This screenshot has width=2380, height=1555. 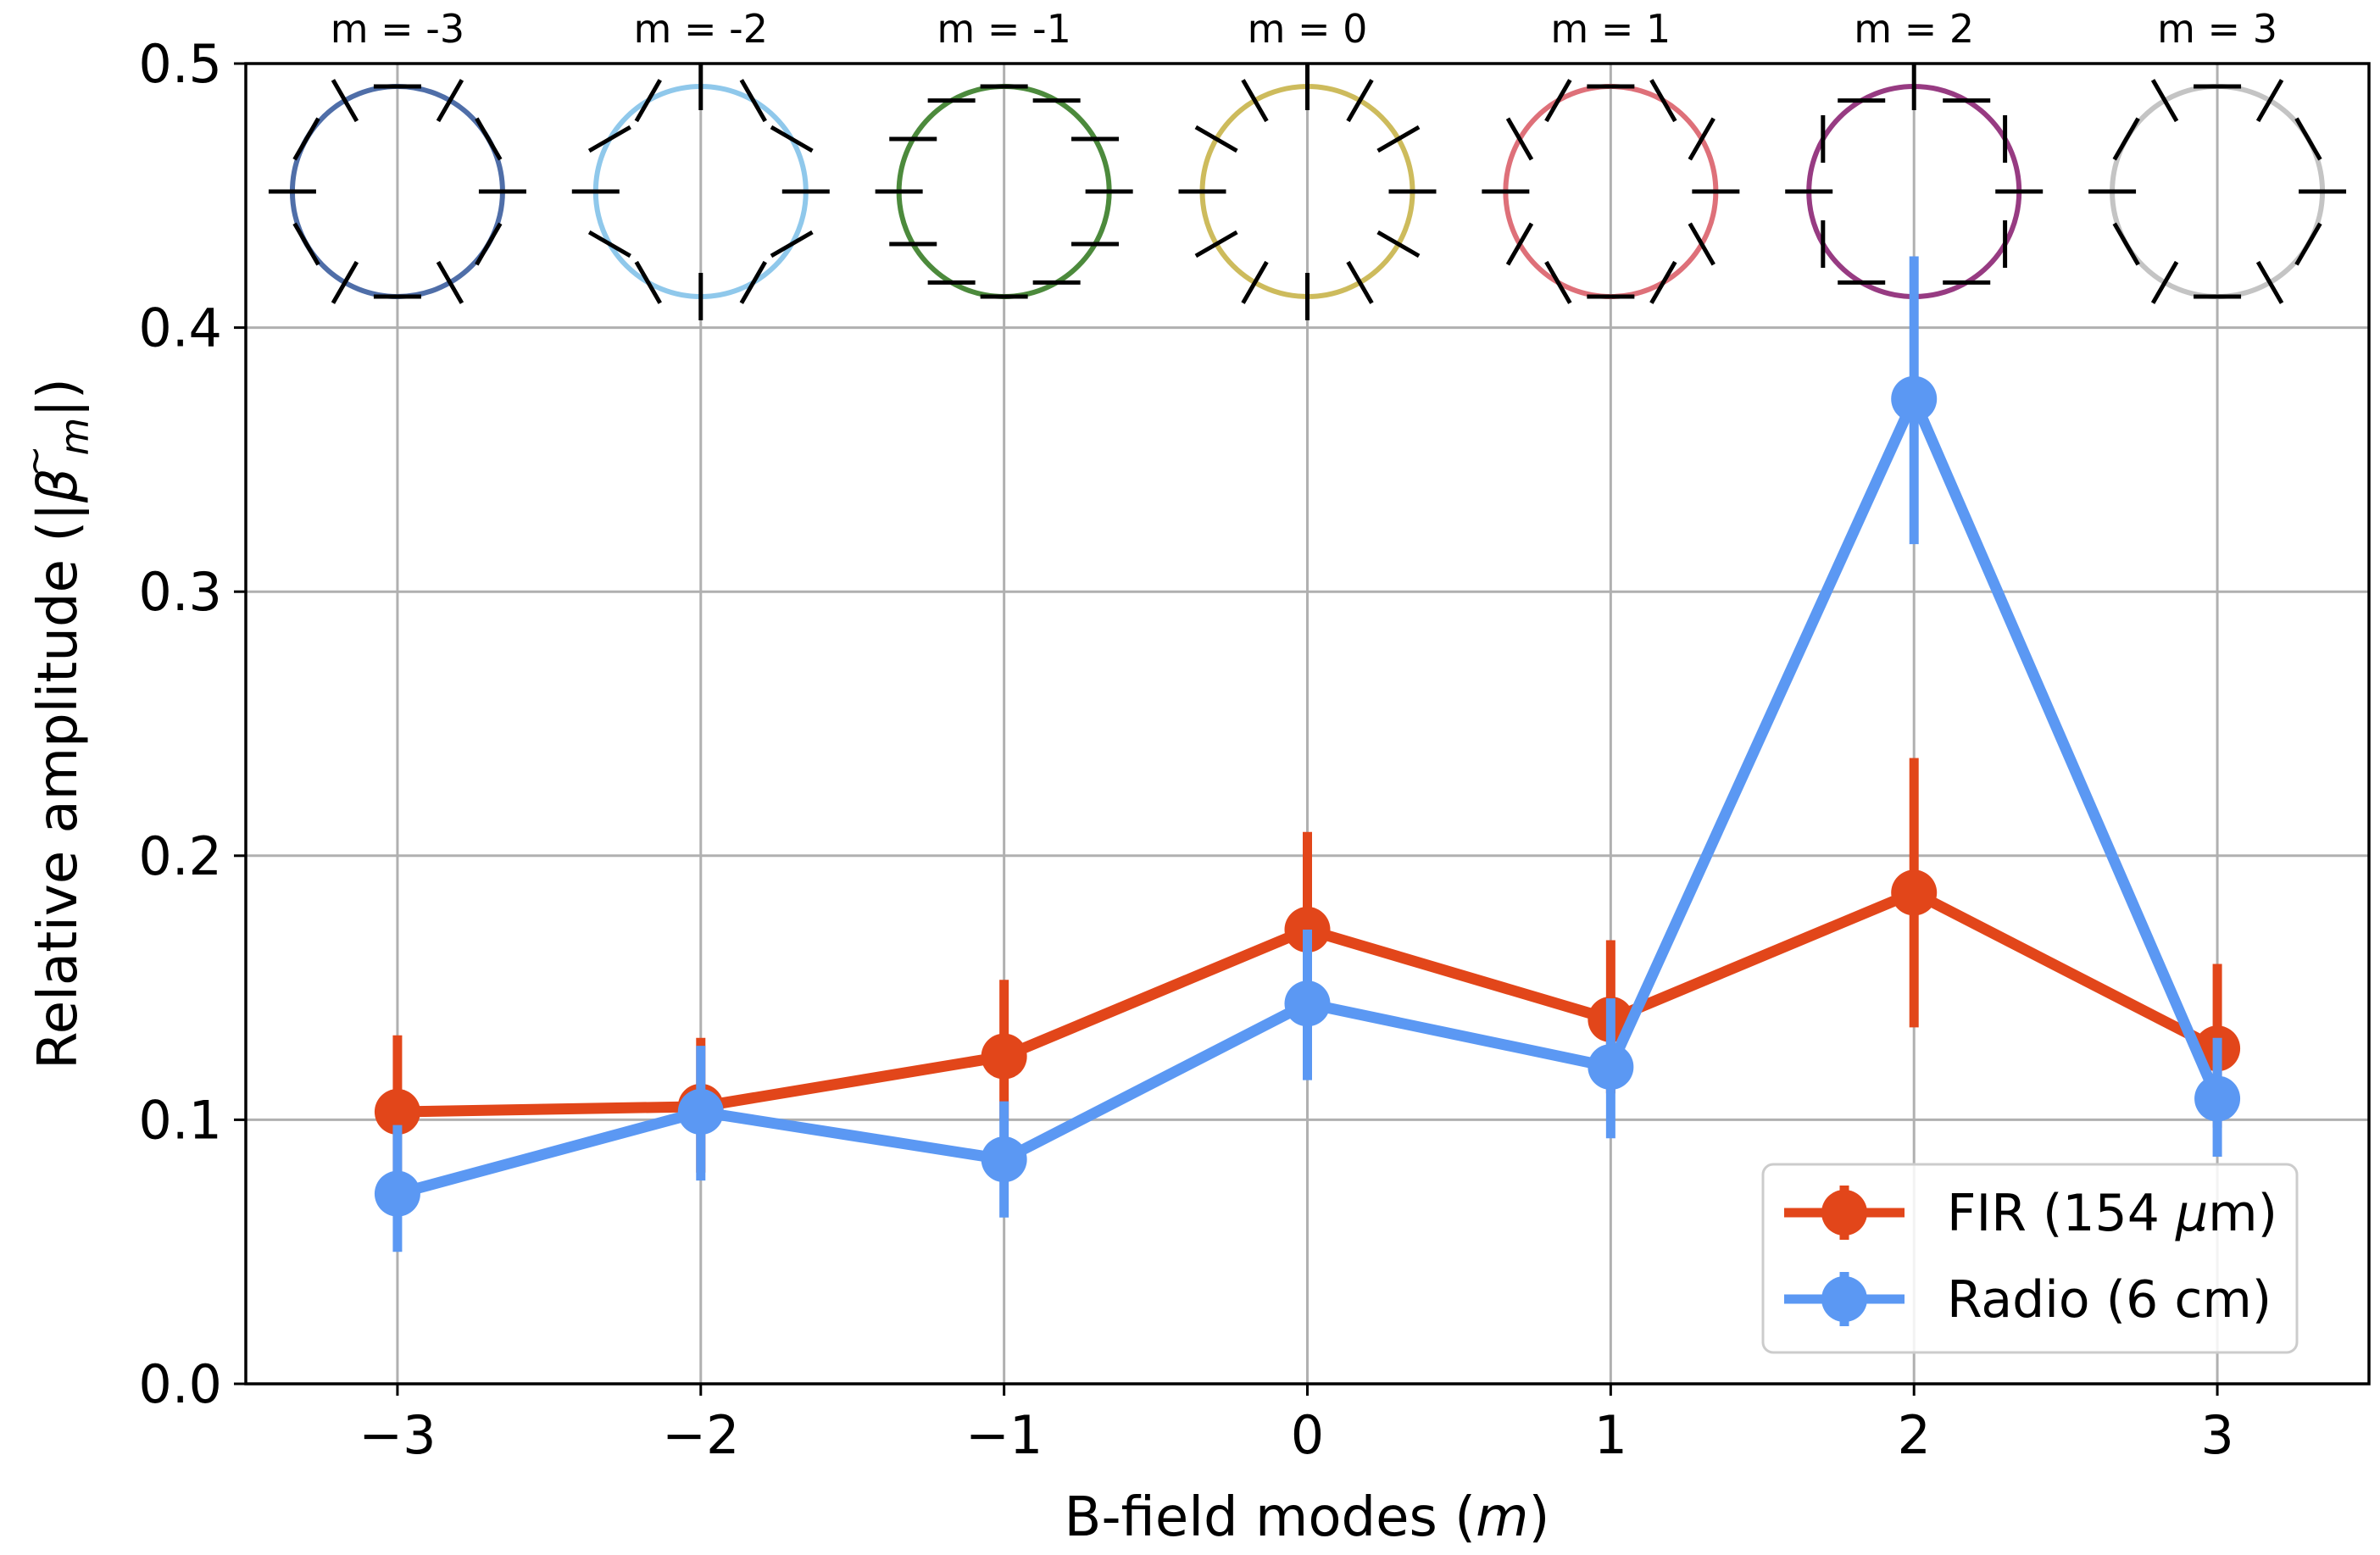 I want to click on mode-inset: m = -1, so click(x=1004, y=152).